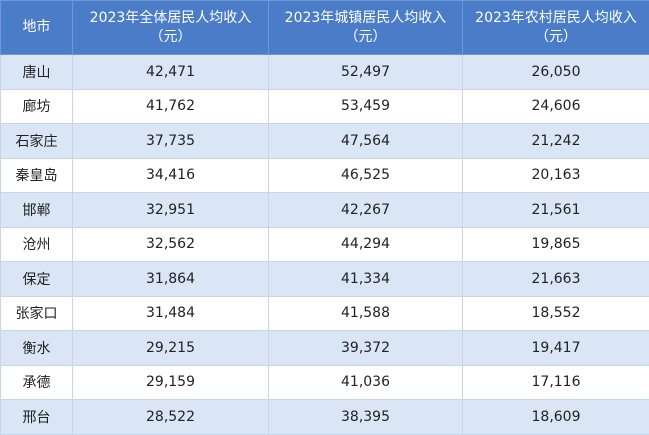 The image size is (649, 435). Describe the element at coordinates (171, 279) in the screenshot. I see `income-cell: 31,864` at that location.